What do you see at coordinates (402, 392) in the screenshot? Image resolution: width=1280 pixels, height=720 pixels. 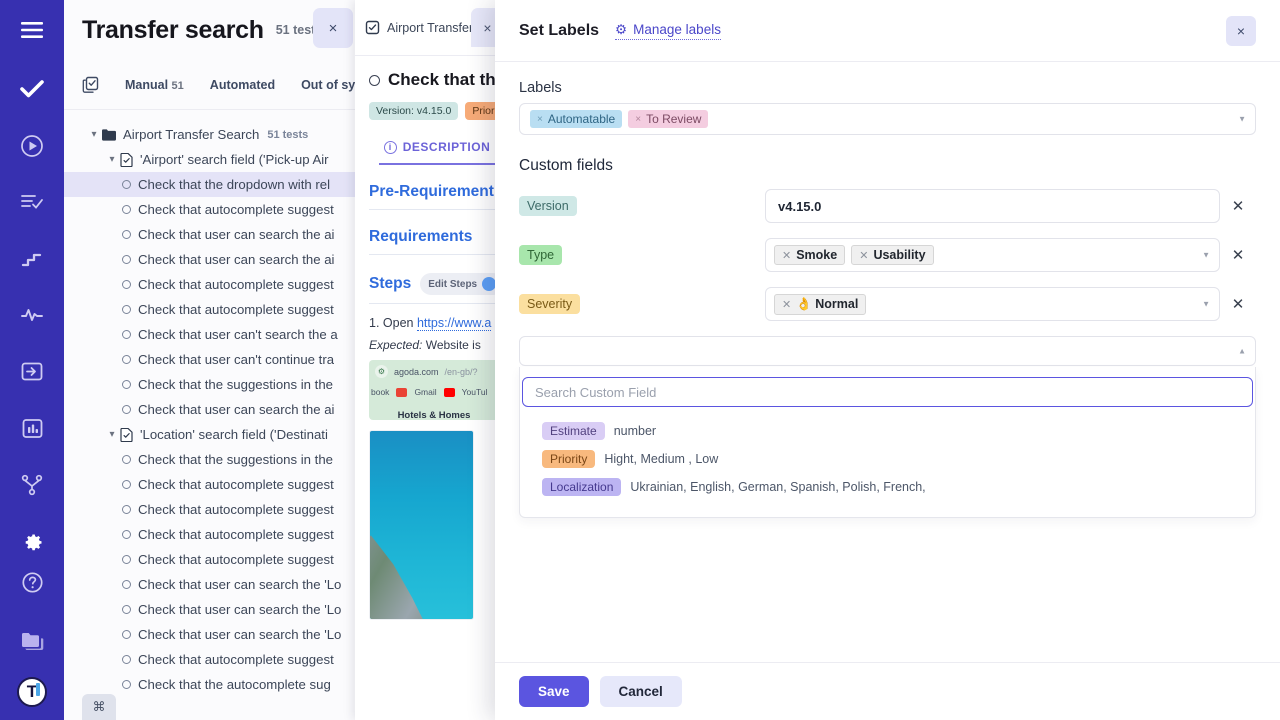 I see `gmail-icon` at bounding box center [402, 392].